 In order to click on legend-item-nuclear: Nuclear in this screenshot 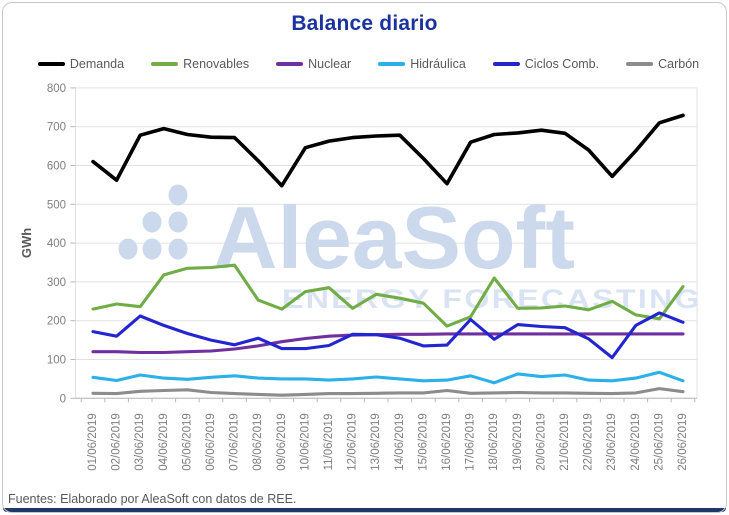, I will do `click(313, 64)`.